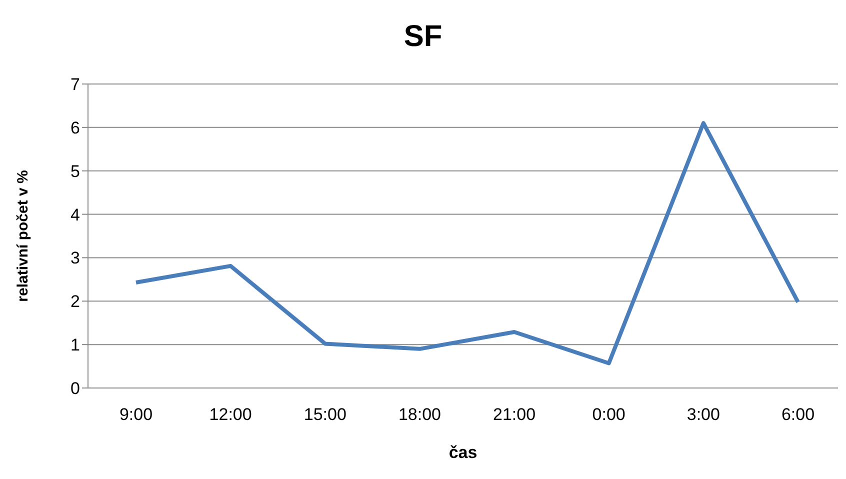 This screenshot has width=846, height=479. Describe the element at coordinates (75, 345) in the screenshot. I see `y-tick-label: 1` at that location.